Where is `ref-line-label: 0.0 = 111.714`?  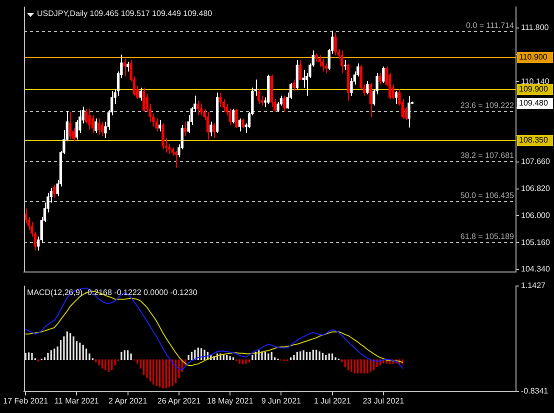 ref-line-label: 0.0 = 111.714 is located at coordinates (490, 25).